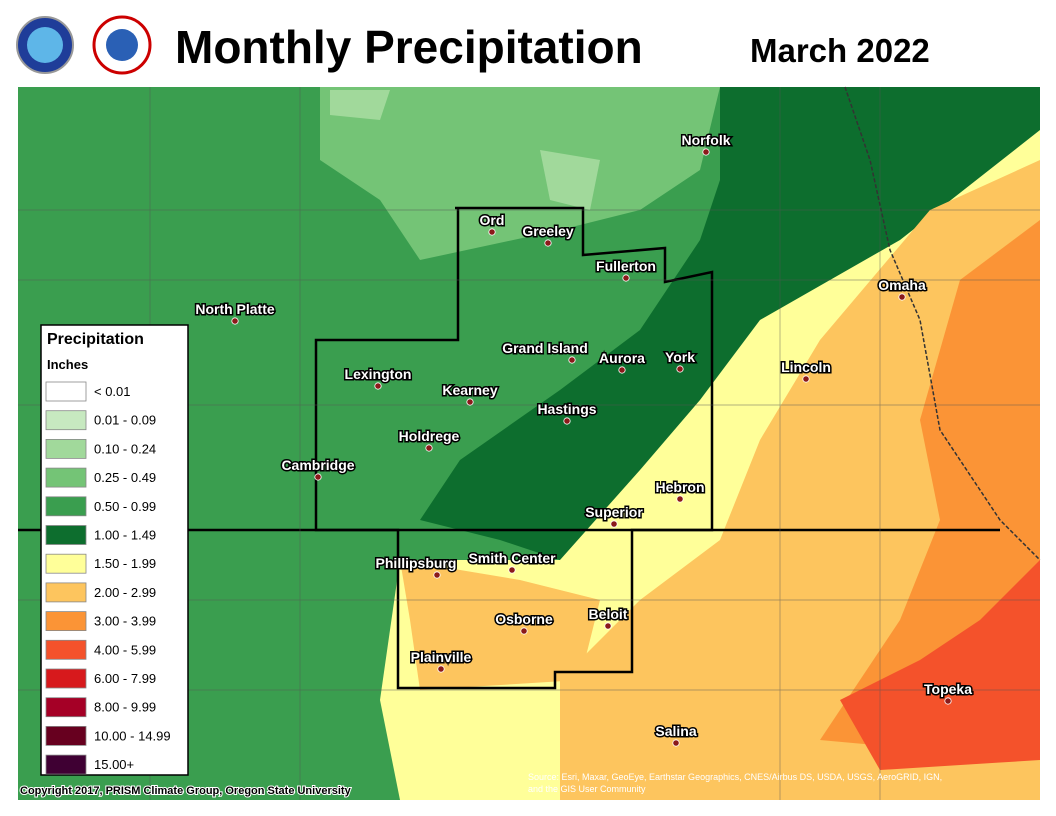  What do you see at coordinates (680, 487) in the screenshot?
I see `city-label: Hebron` at bounding box center [680, 487].